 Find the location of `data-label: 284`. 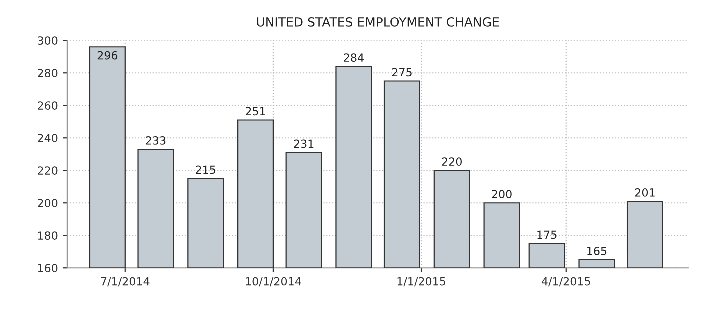

data-label: 284 is located at coordinates (354, 58).